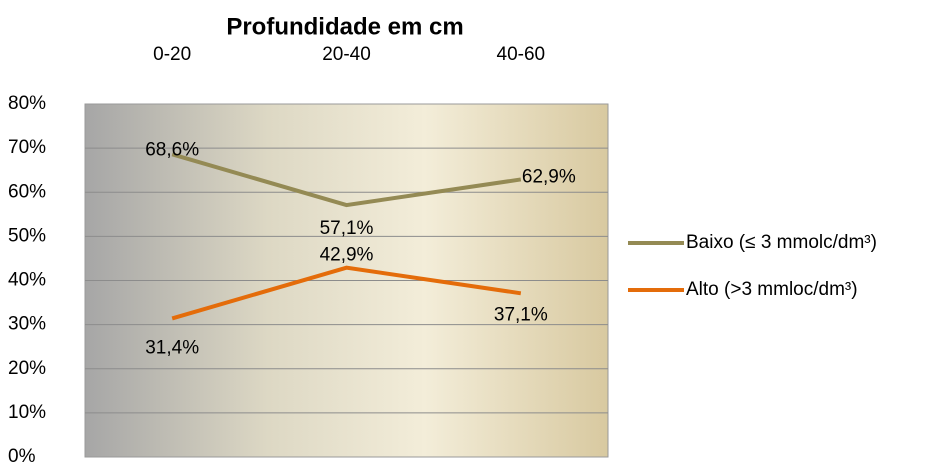  What do you see at coordinates (772, 289) in the screenshot?
I see `legend-label: Alto (>3 mmloc/dm³)` at bounding box center [772, 289].